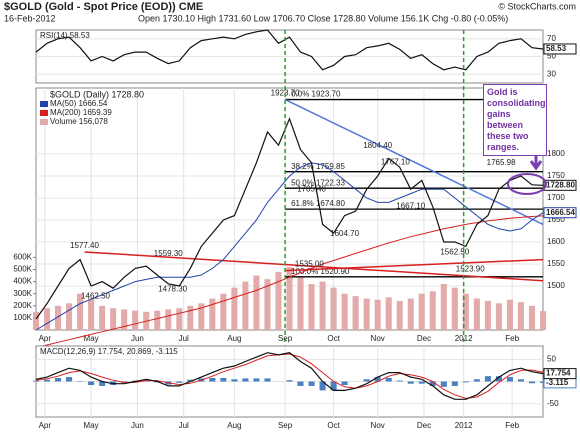 The height and width of the screenshot is (439, 580). I want to click on trend-line, so click(414, 265).